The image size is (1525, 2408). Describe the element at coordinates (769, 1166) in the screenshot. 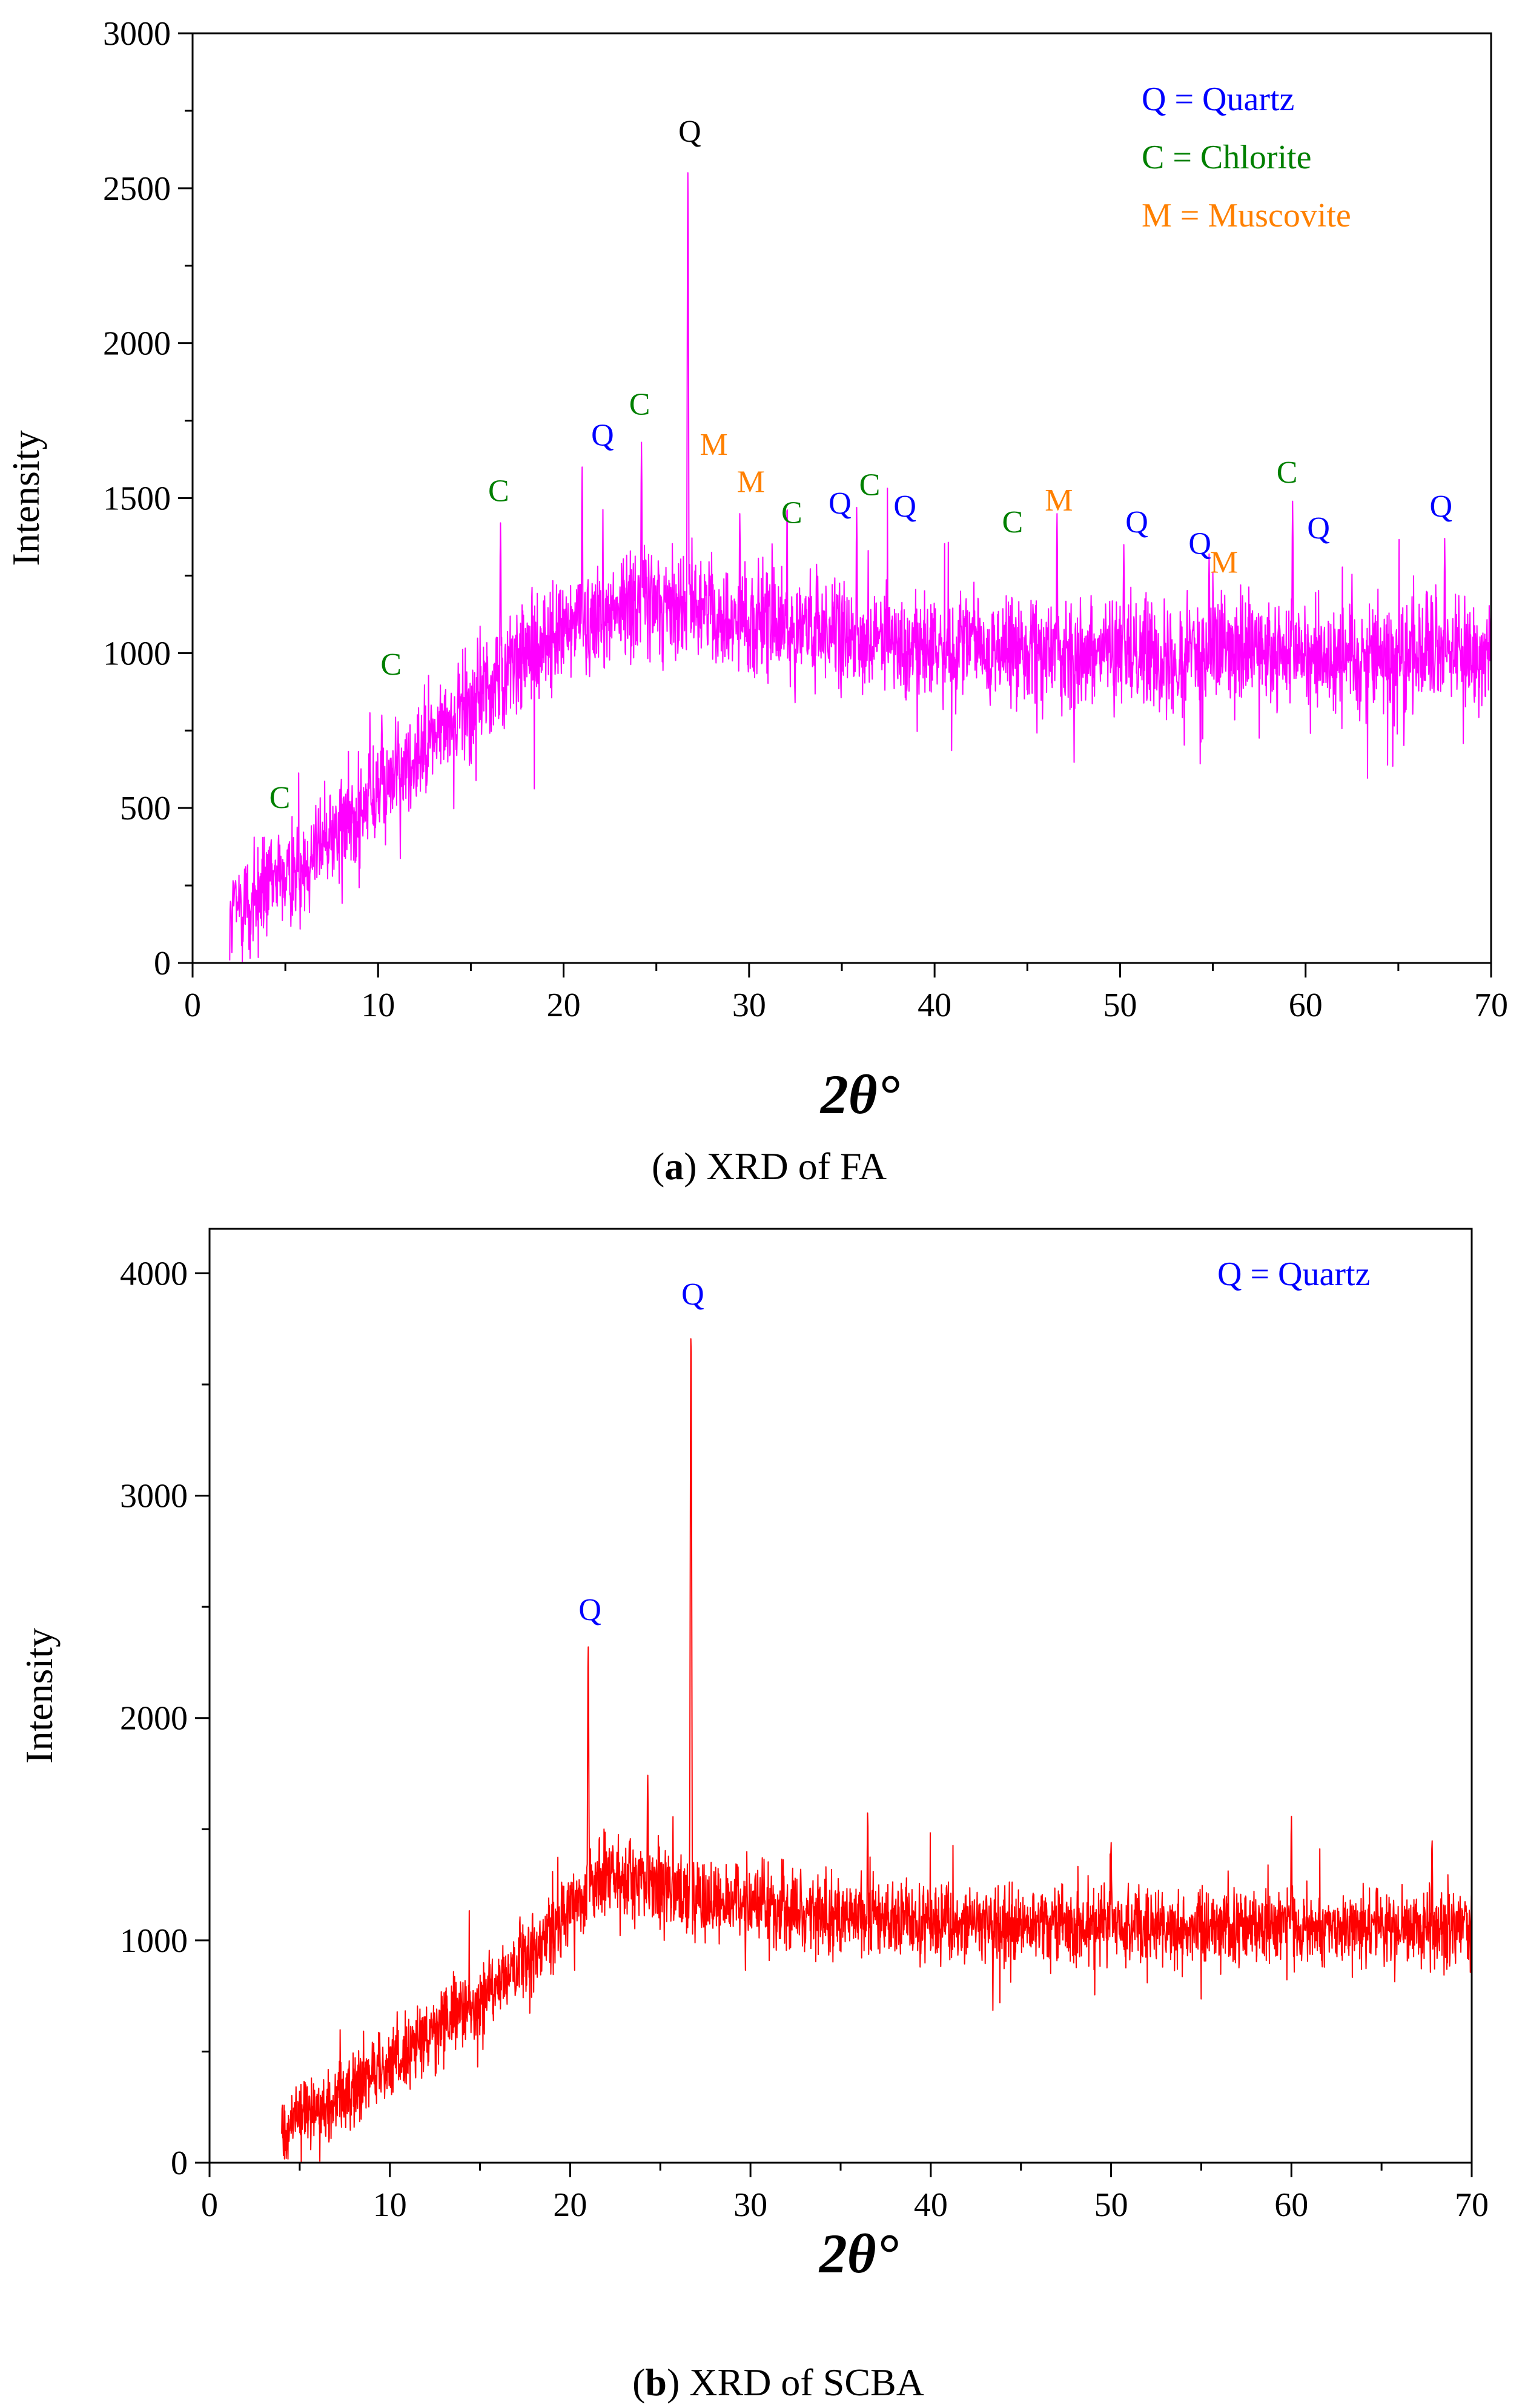

I see `caption-a: (a) XRD of FA` at that location.